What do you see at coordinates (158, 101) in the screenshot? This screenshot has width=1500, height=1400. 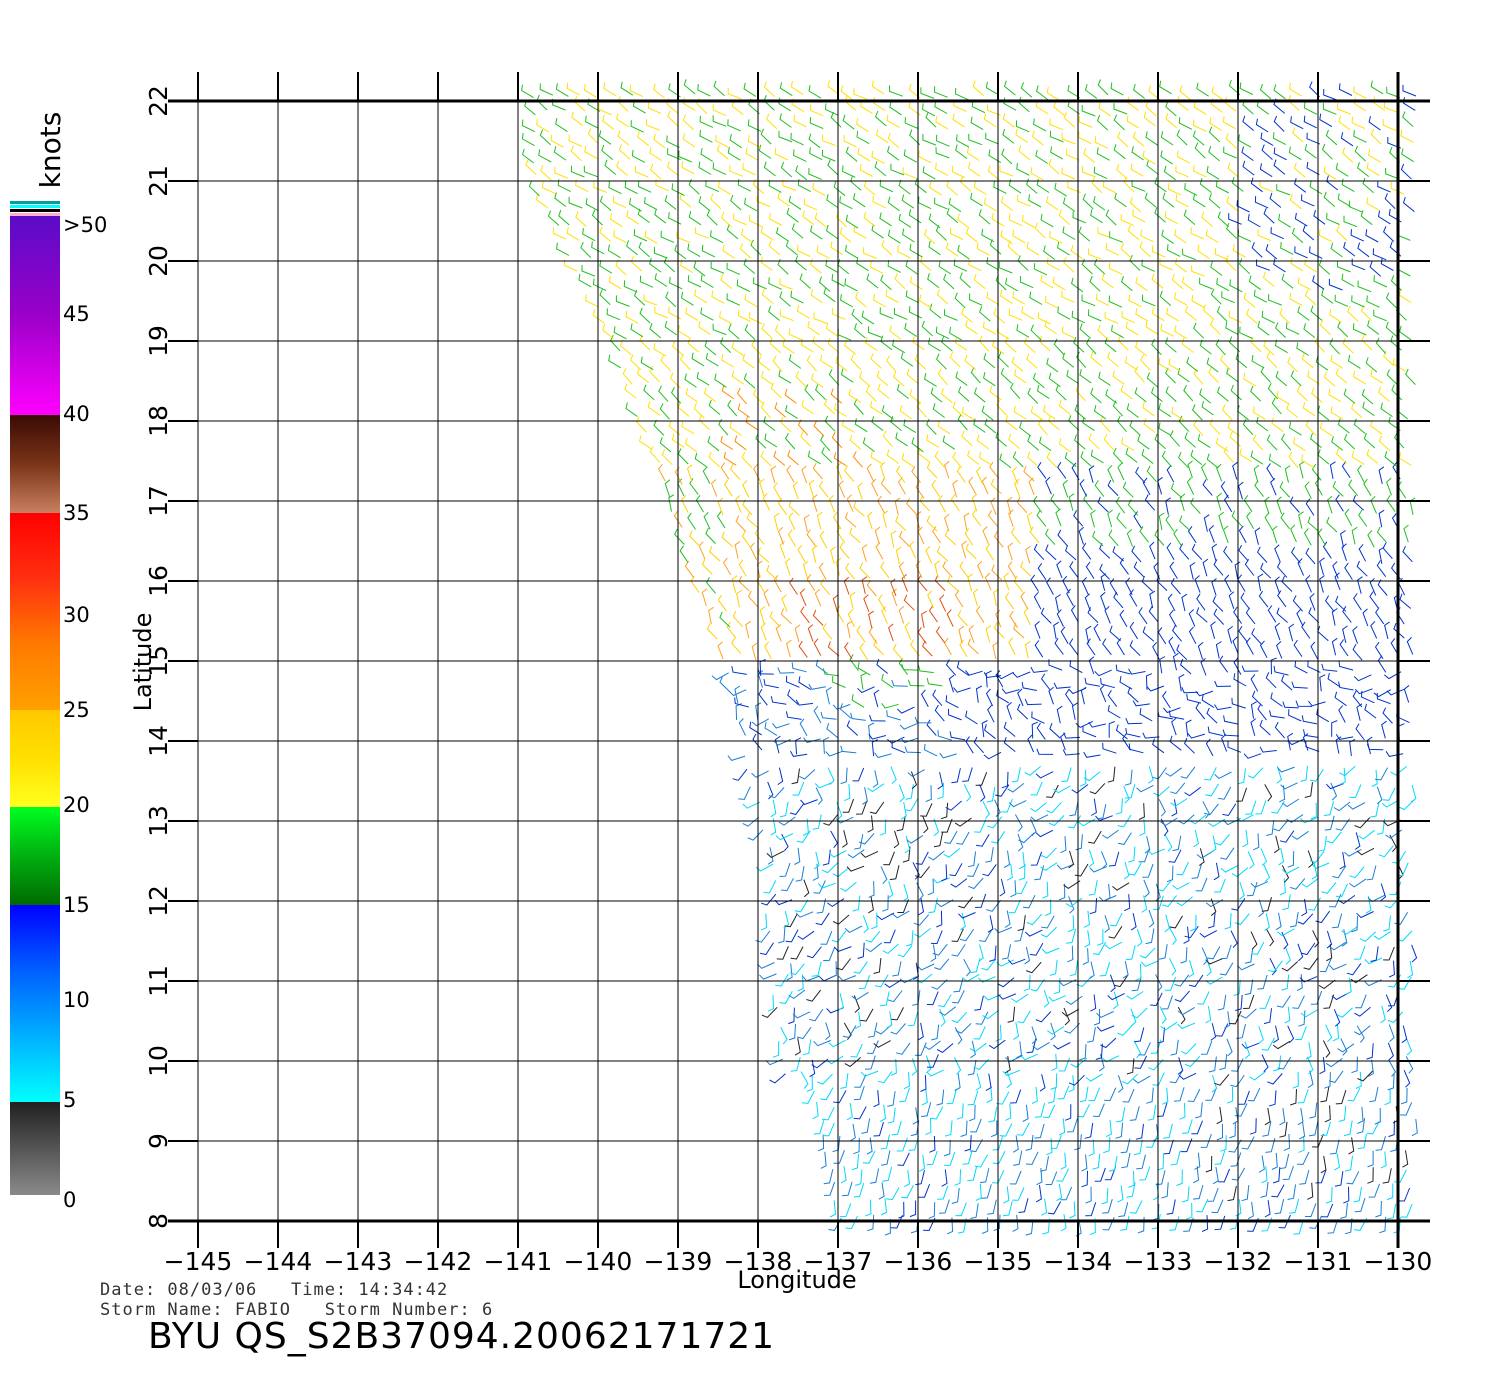 I see `y-tick-label: 22` at bounding box center [158, 101].